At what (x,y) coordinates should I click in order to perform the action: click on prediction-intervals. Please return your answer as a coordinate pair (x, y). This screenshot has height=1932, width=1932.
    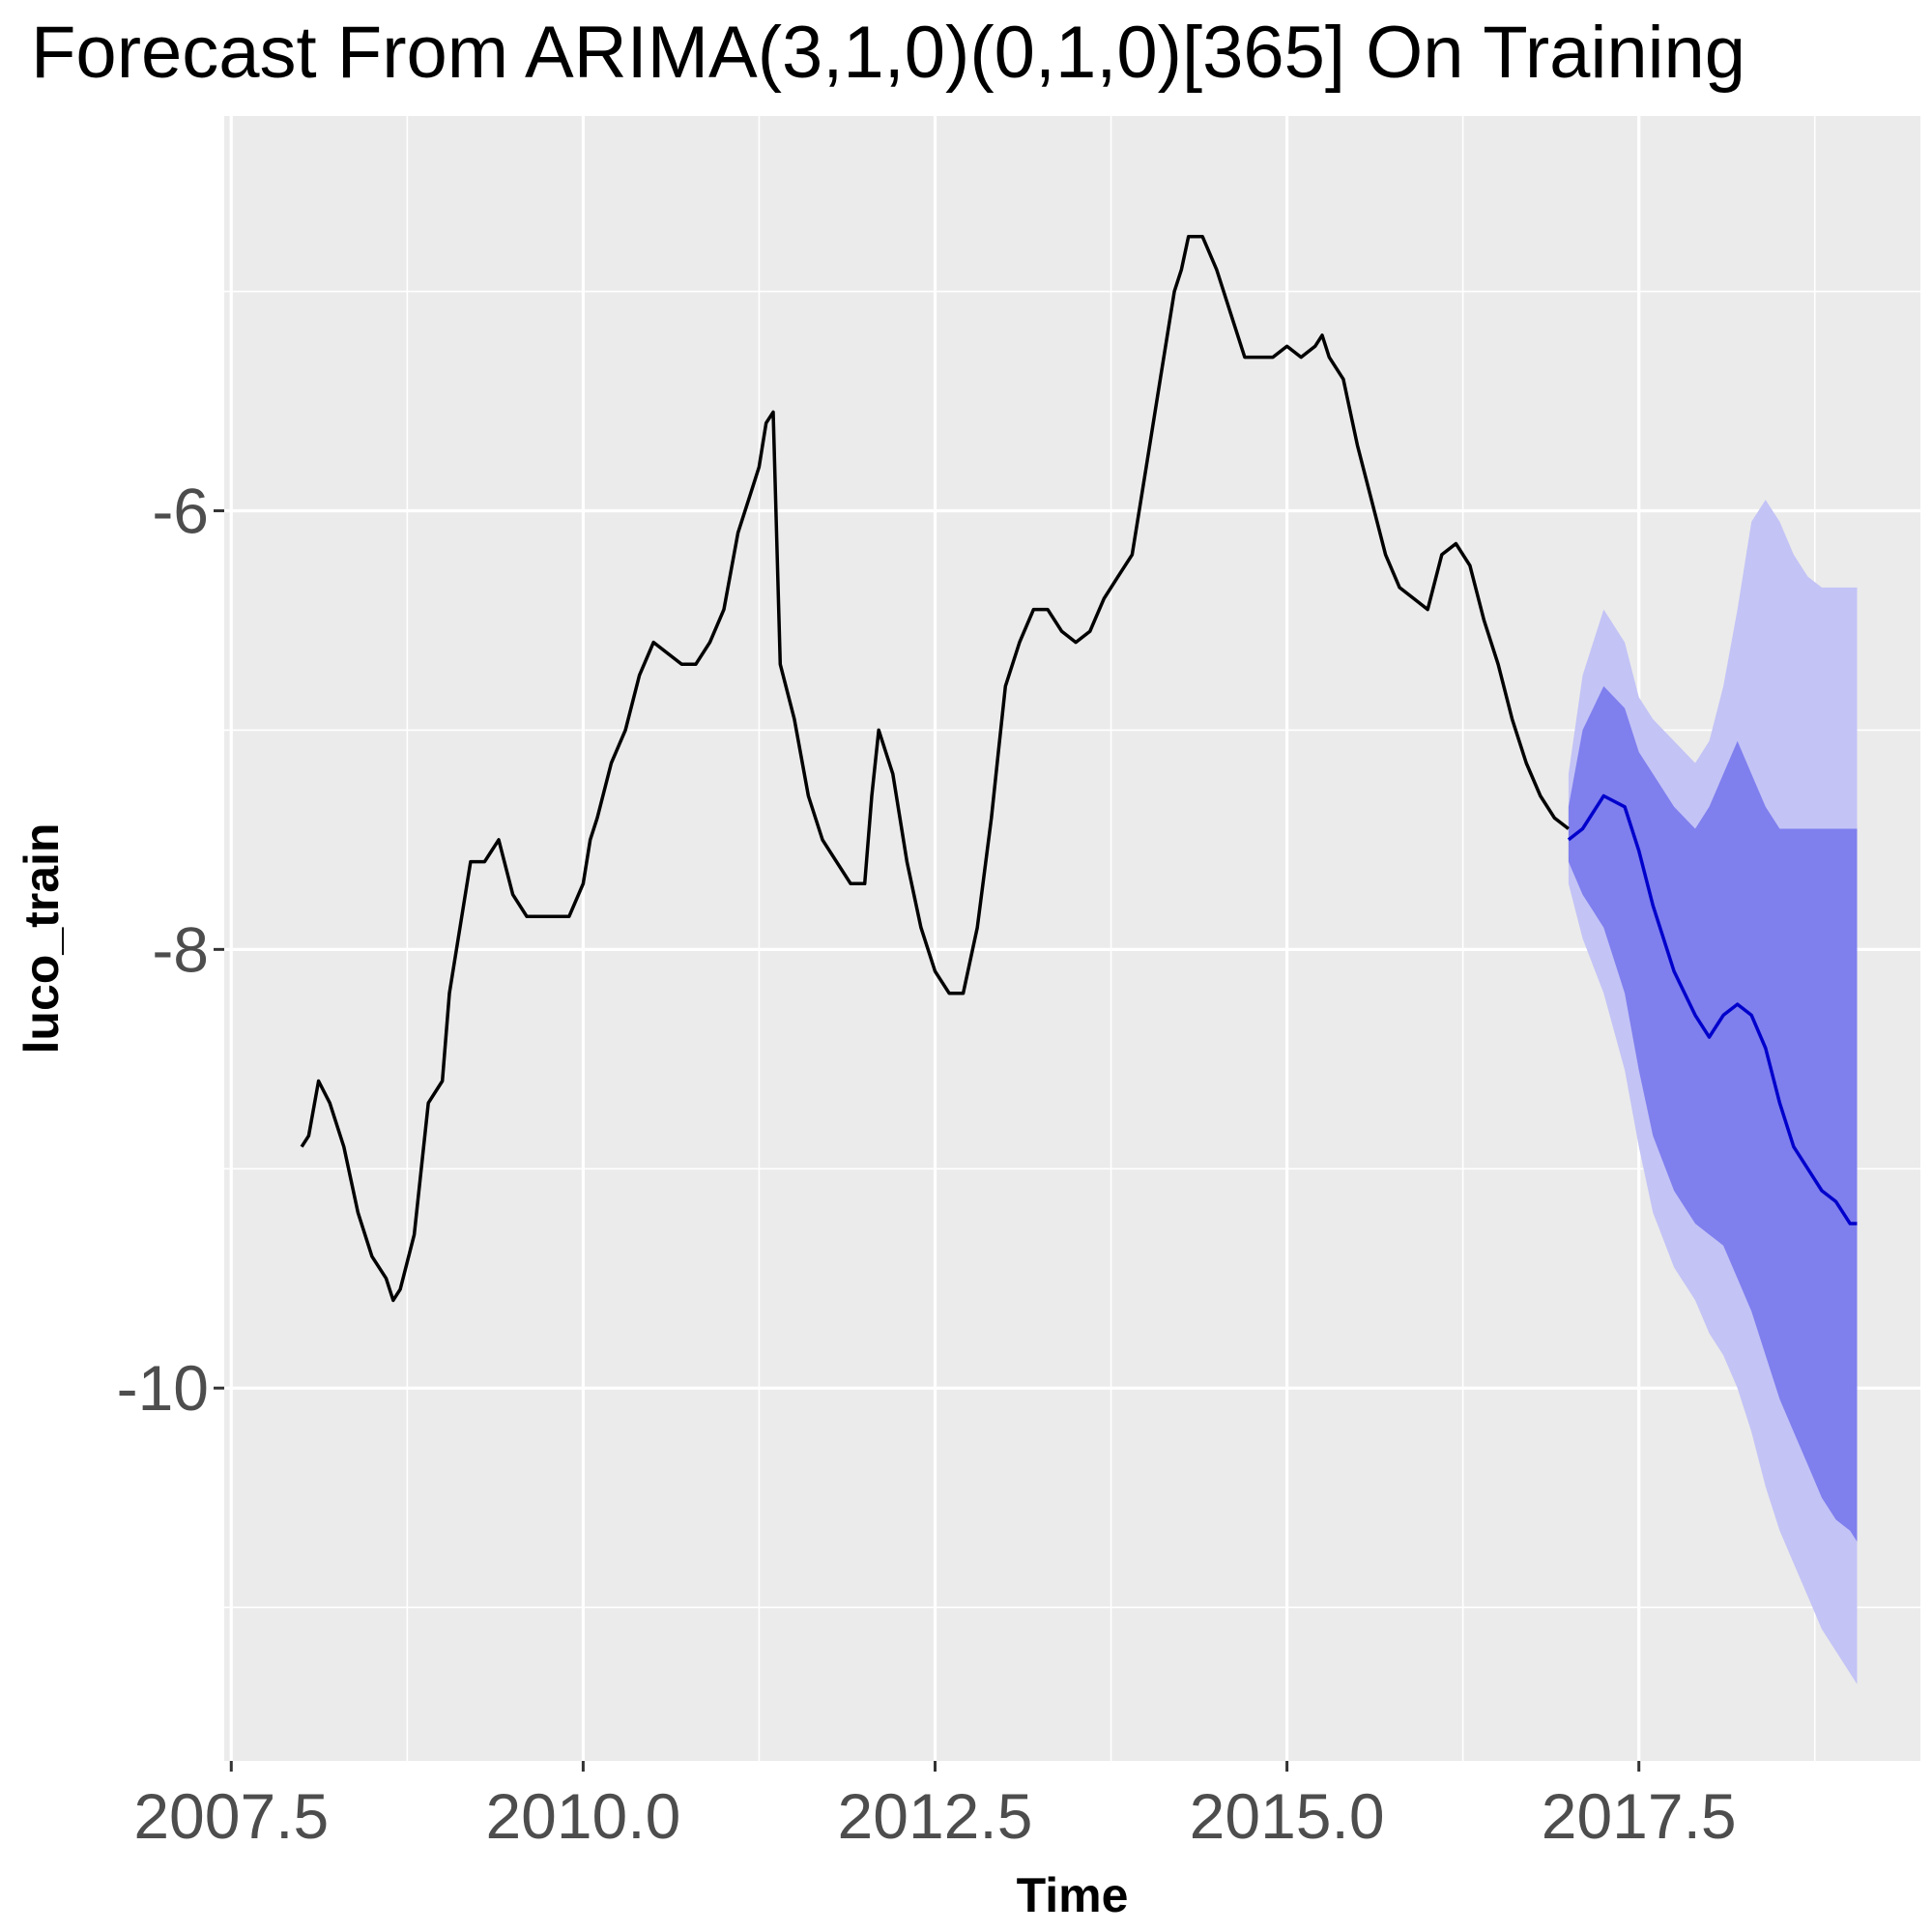
    Looking at the image, I should click on (1713, 1092).